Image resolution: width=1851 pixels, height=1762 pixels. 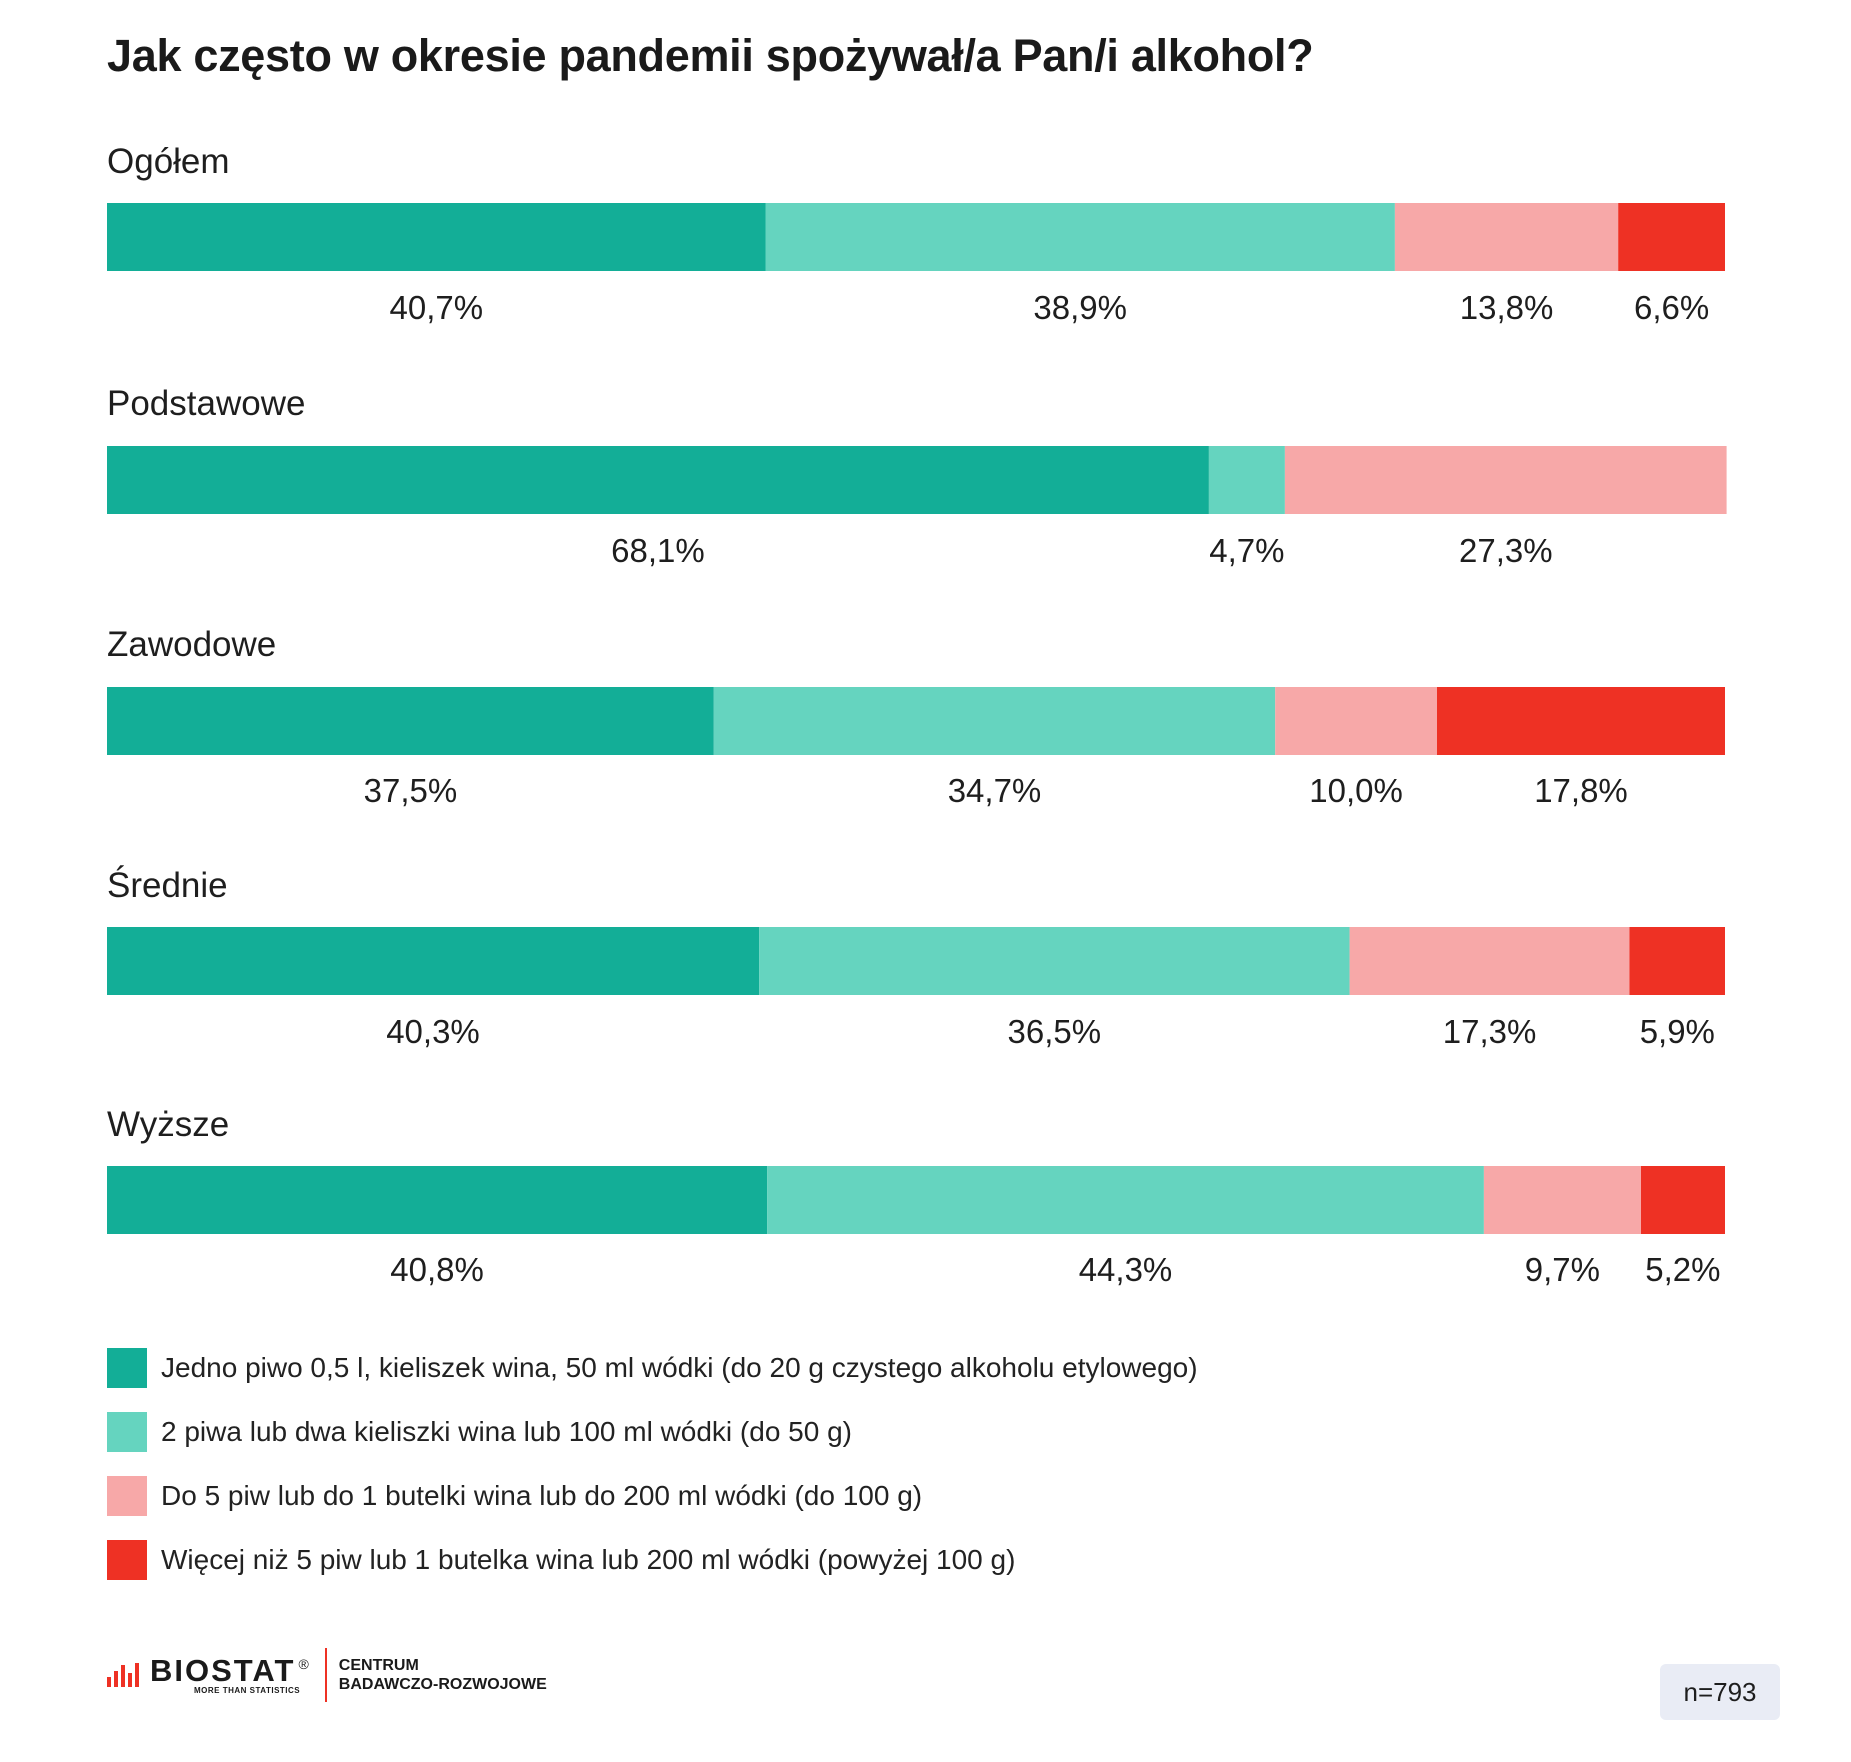 I want to click on data-label: 44,3%, so click(x=1126, y=1269).